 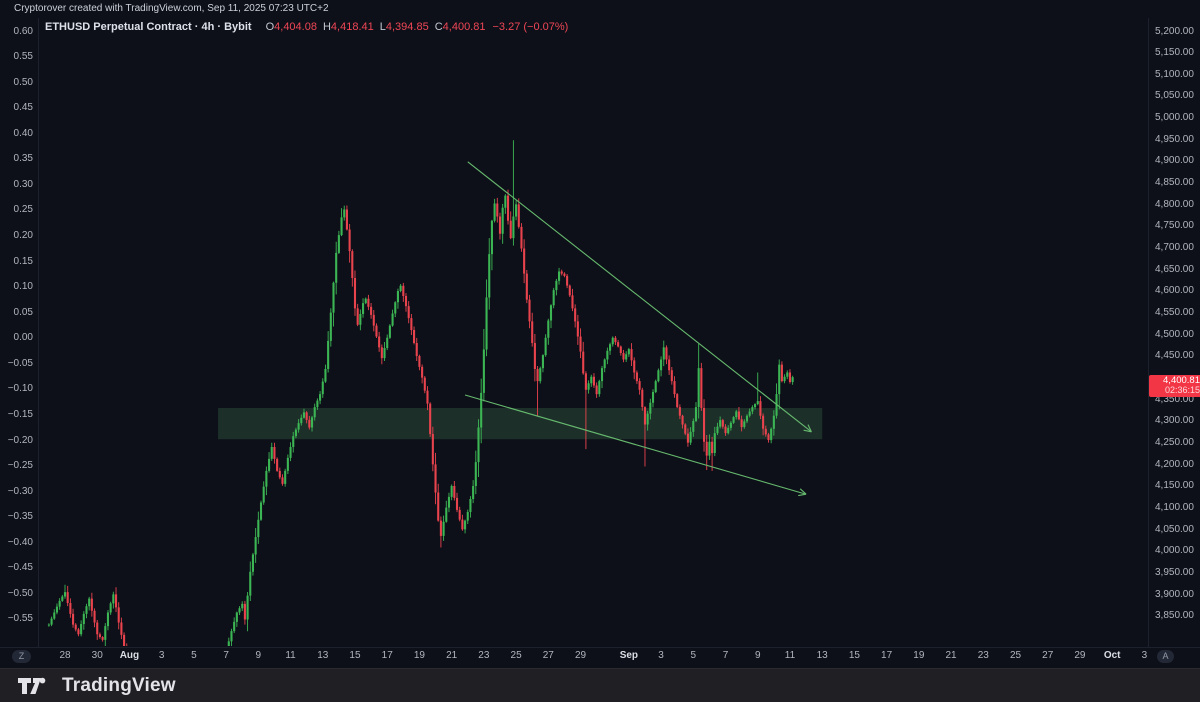 I want to click on left-scale-button: Z, so click(x=21, y=656).